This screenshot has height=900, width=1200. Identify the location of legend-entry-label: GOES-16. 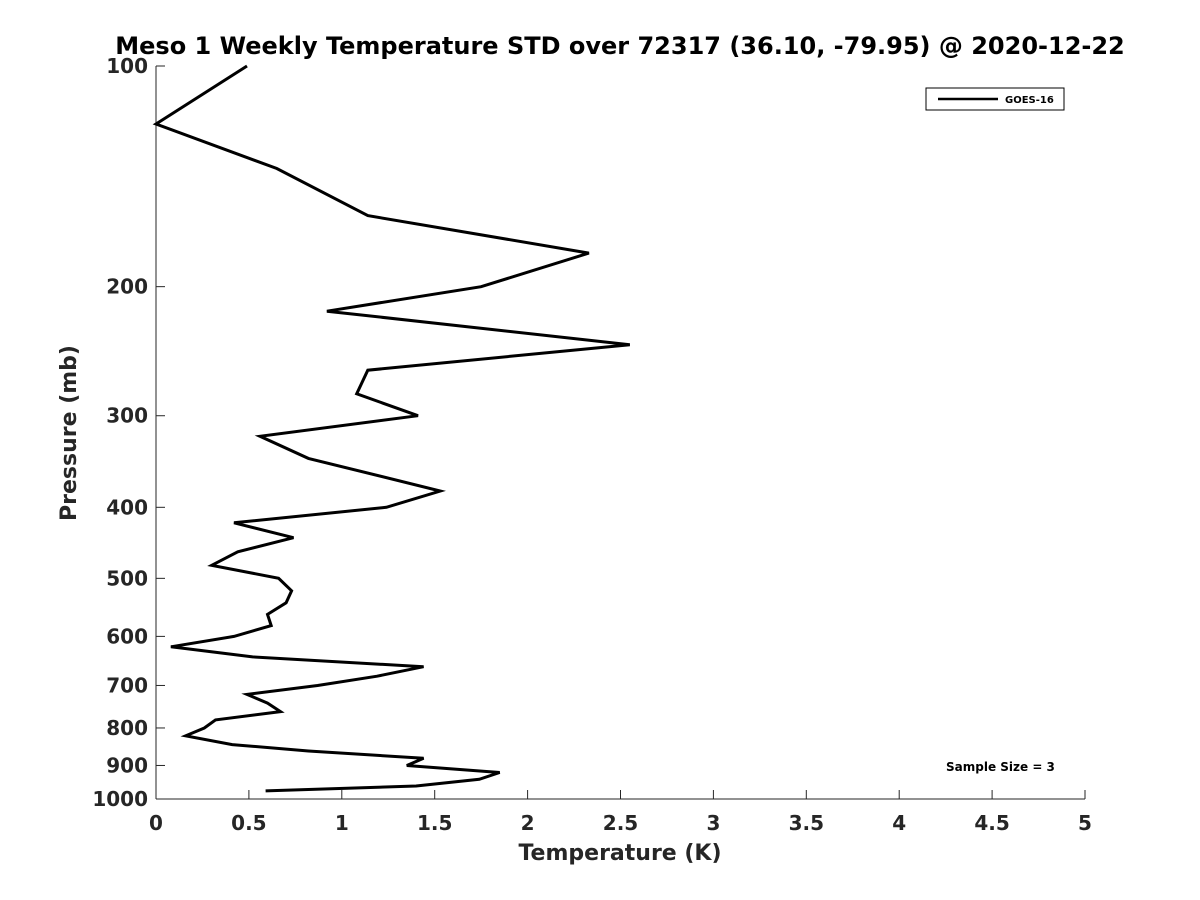
(1029, 100).